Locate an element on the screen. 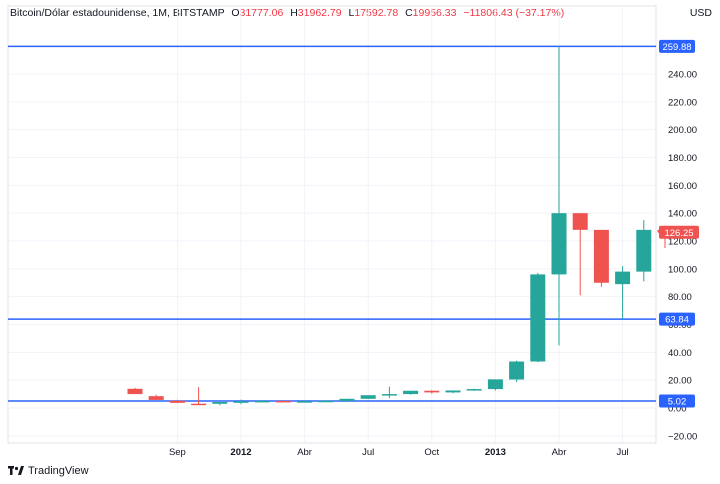 The width and height of the screenshot is (720, 484). y-tick-label: 20.00 is located at coordinates (680, 381).